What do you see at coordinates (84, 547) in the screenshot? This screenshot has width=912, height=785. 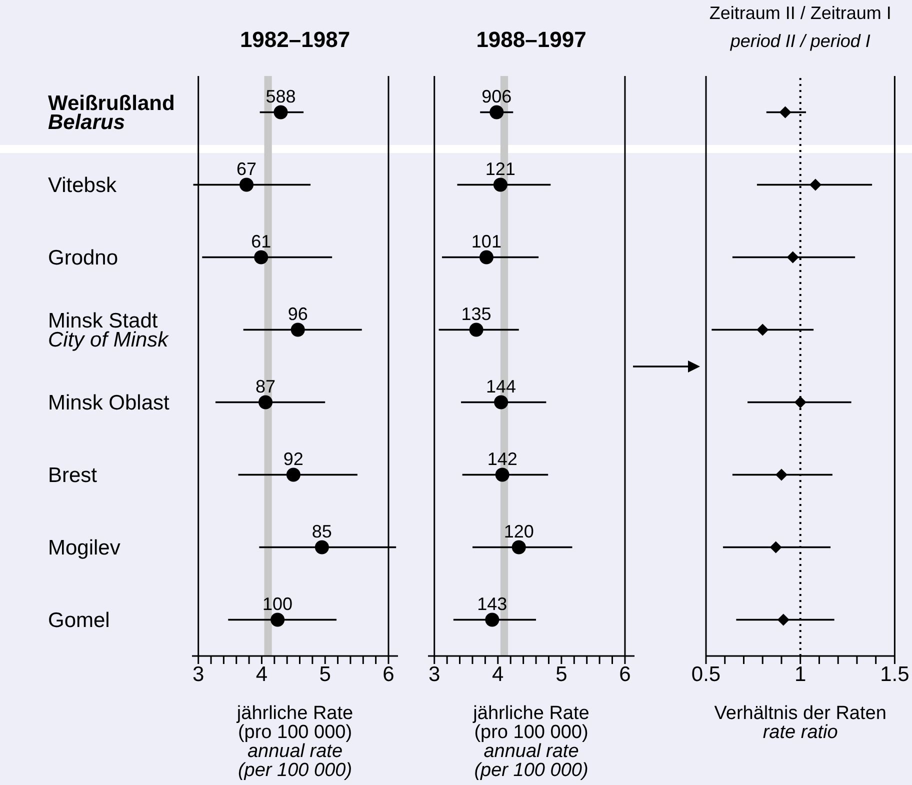 I see `y-tick-label: Mogilev` at bounding box center [84, 547].